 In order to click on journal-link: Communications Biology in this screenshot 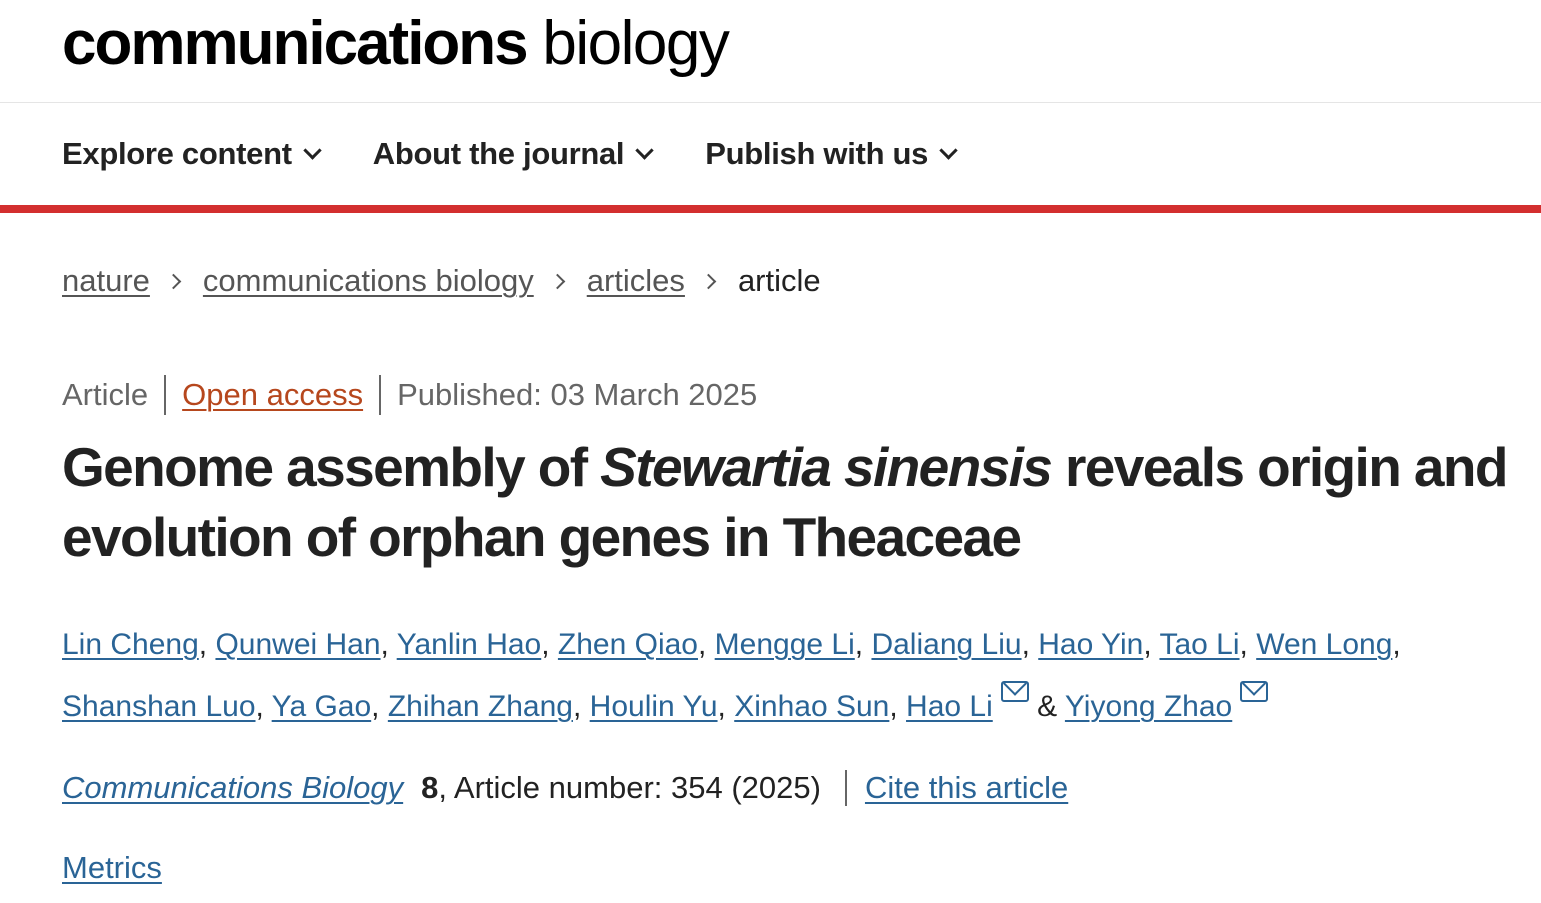, I will do `click(233, 787)`.